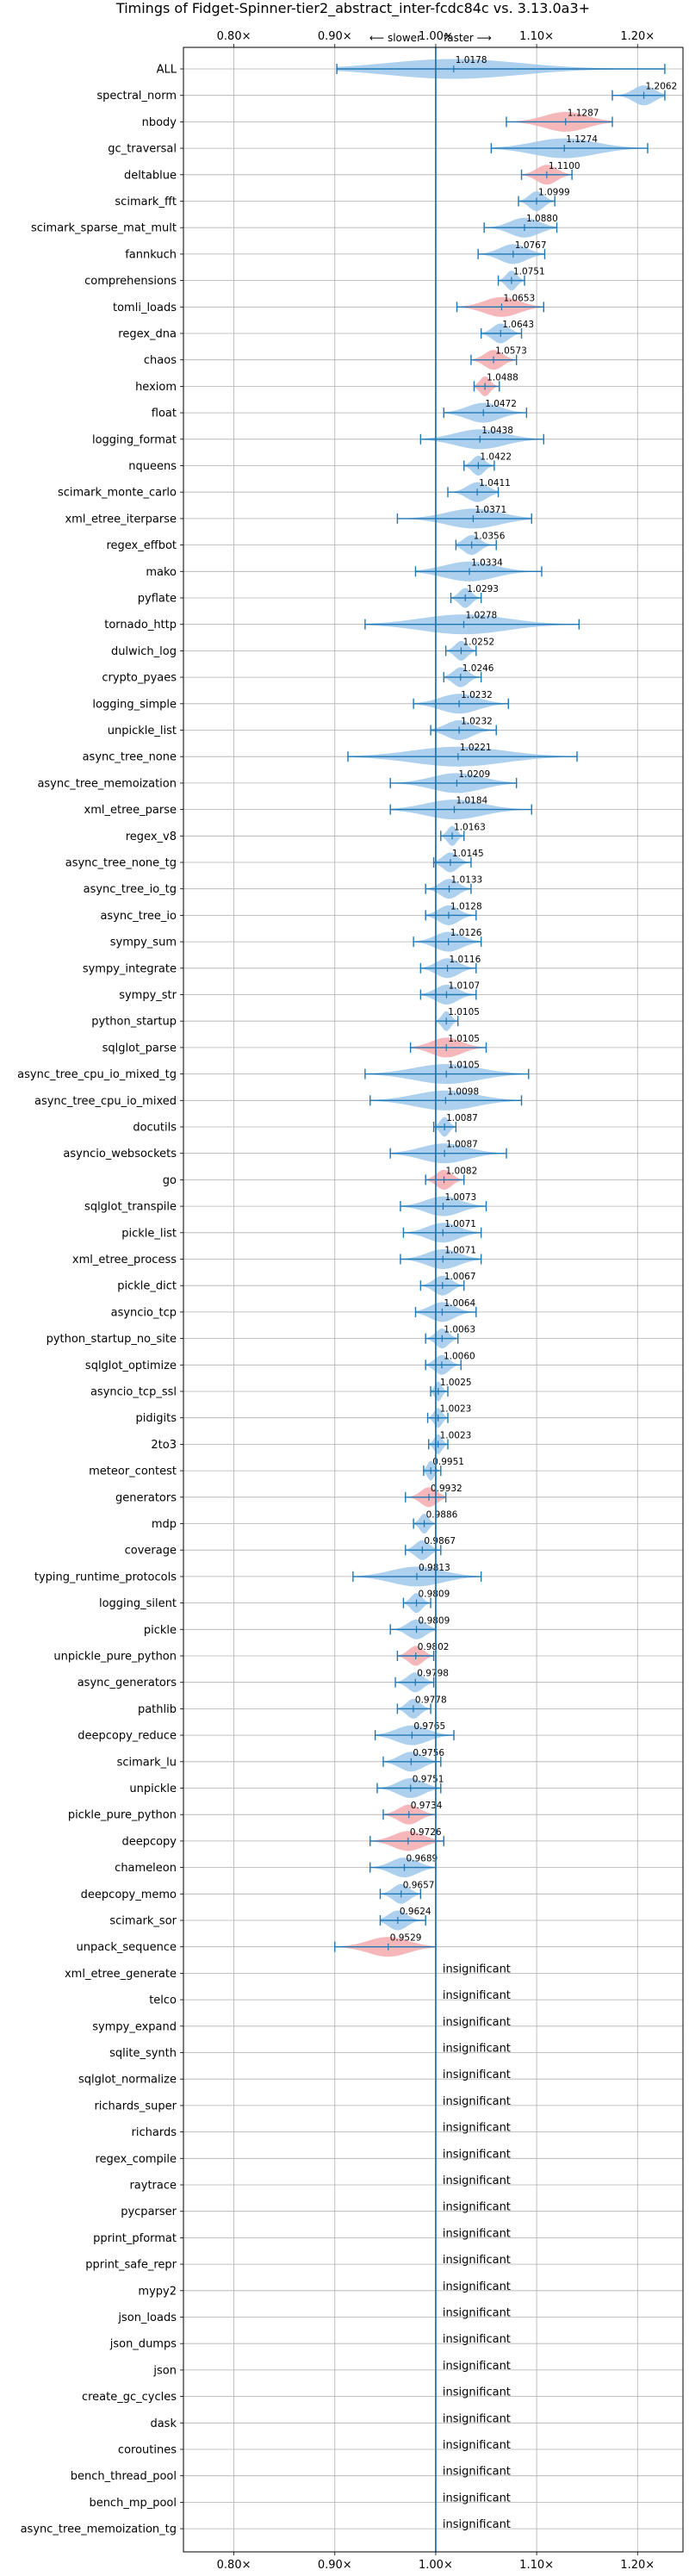 Image resolution: width=689 pixels, height=2576 pixels. I want to click on benchmark-row-pickle: pickle 0.9809, so click(297, 1628).